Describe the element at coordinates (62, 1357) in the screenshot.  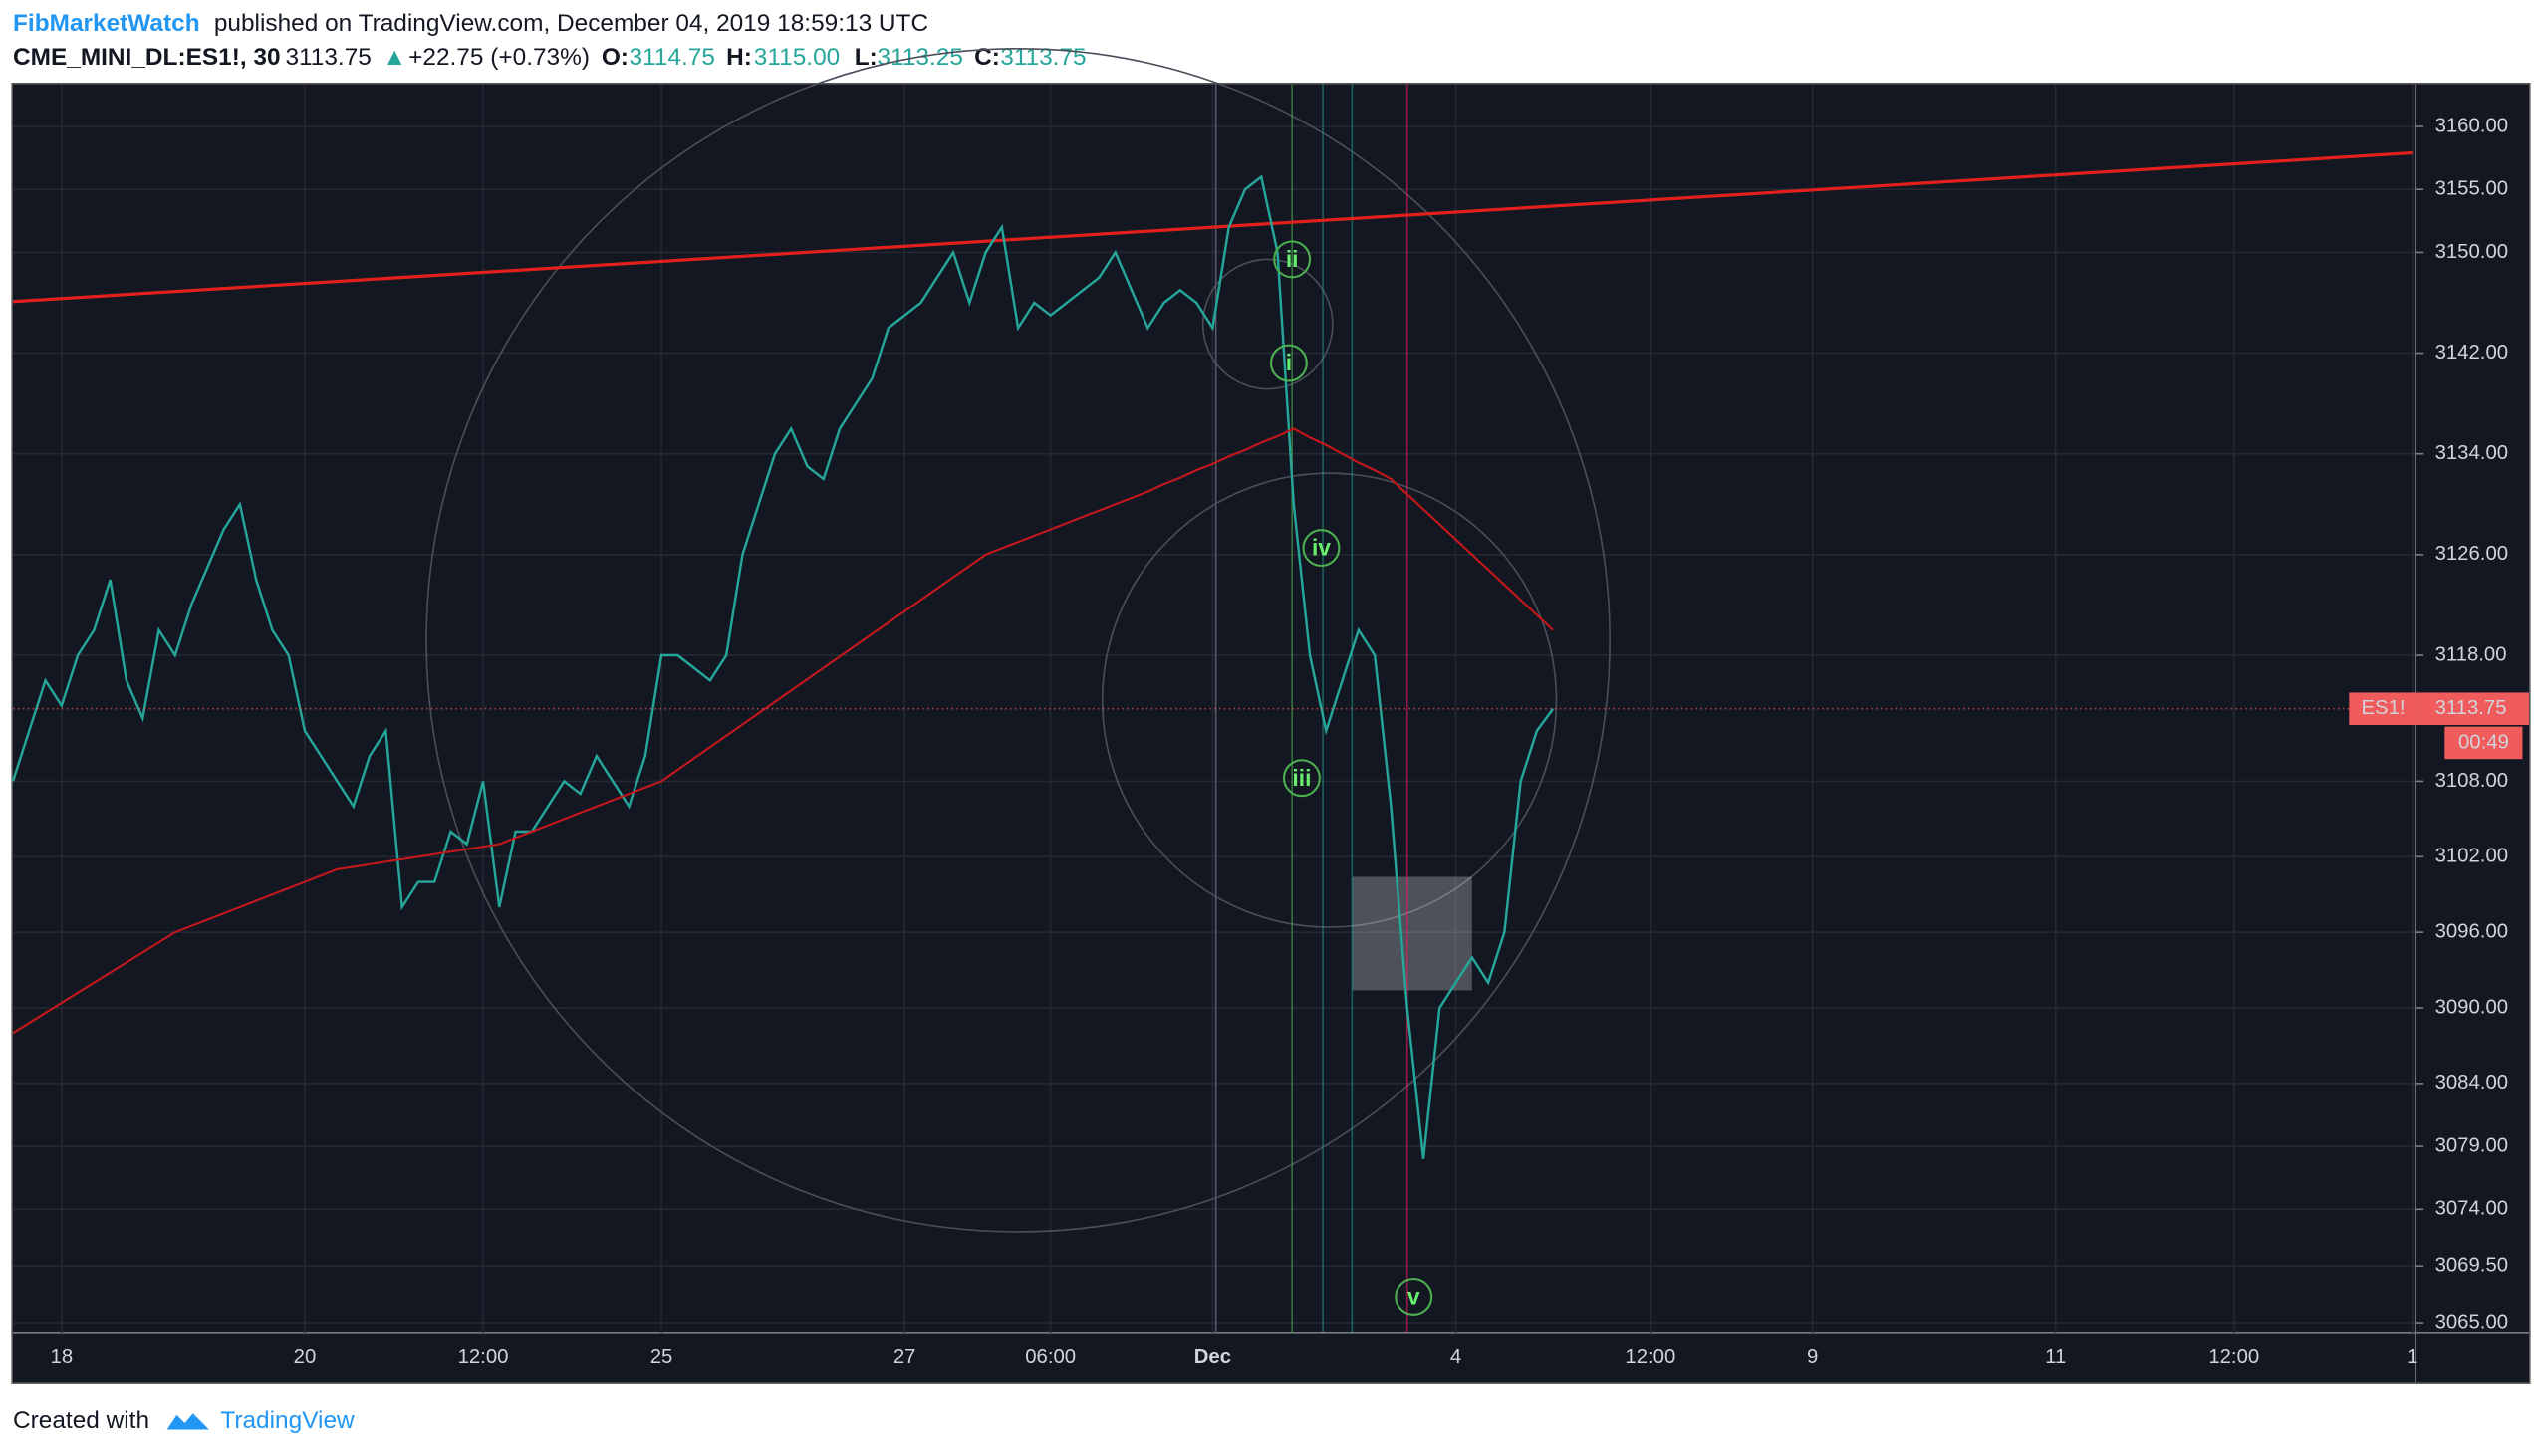
I see `x-tick-label: 18` at that location.